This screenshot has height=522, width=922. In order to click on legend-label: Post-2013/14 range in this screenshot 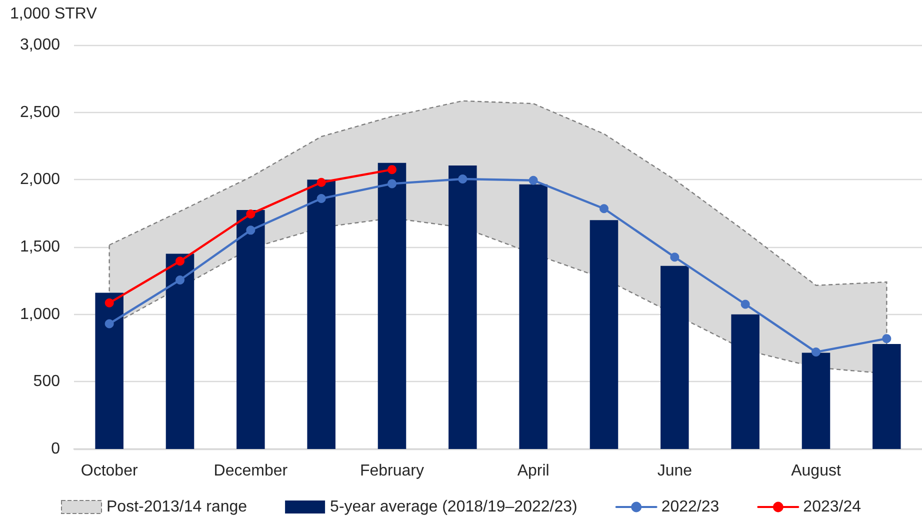, I will do `click(177, 507)`.